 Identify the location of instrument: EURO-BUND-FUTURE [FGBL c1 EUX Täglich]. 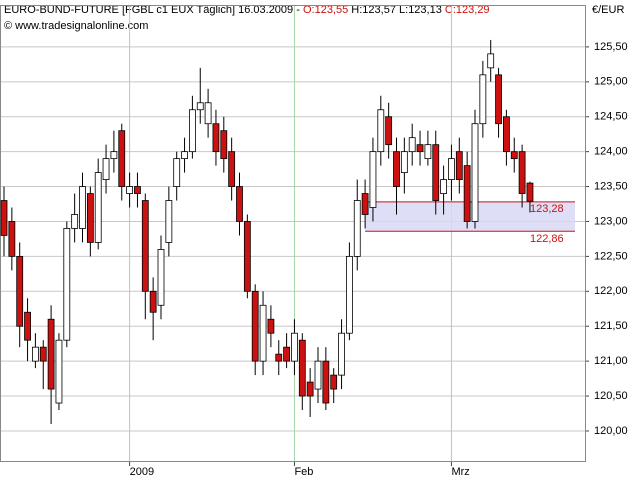
(119, 10).